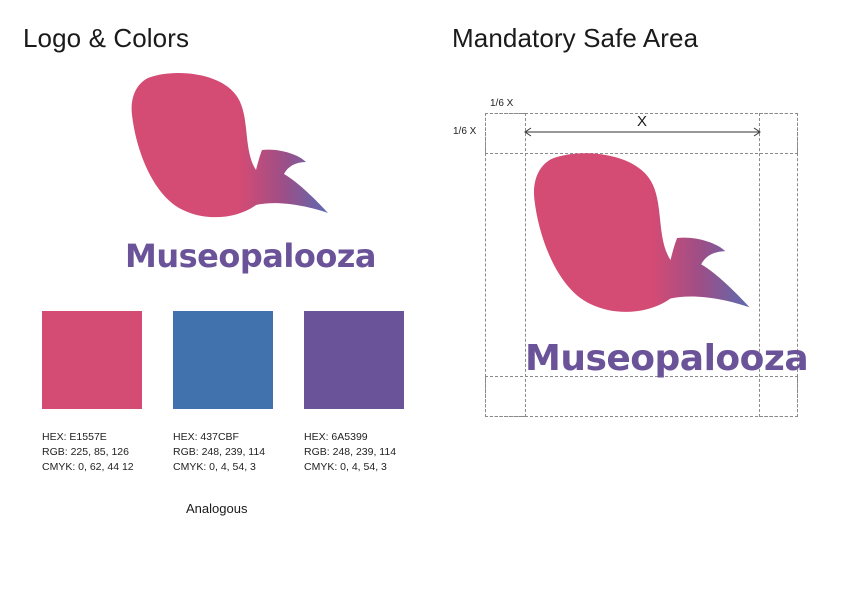 The width and height of the screenshot is (842, 595). Describe the element at coordinates (92, 360) in the screenshot. I see `color-swatch-pink` at that location.